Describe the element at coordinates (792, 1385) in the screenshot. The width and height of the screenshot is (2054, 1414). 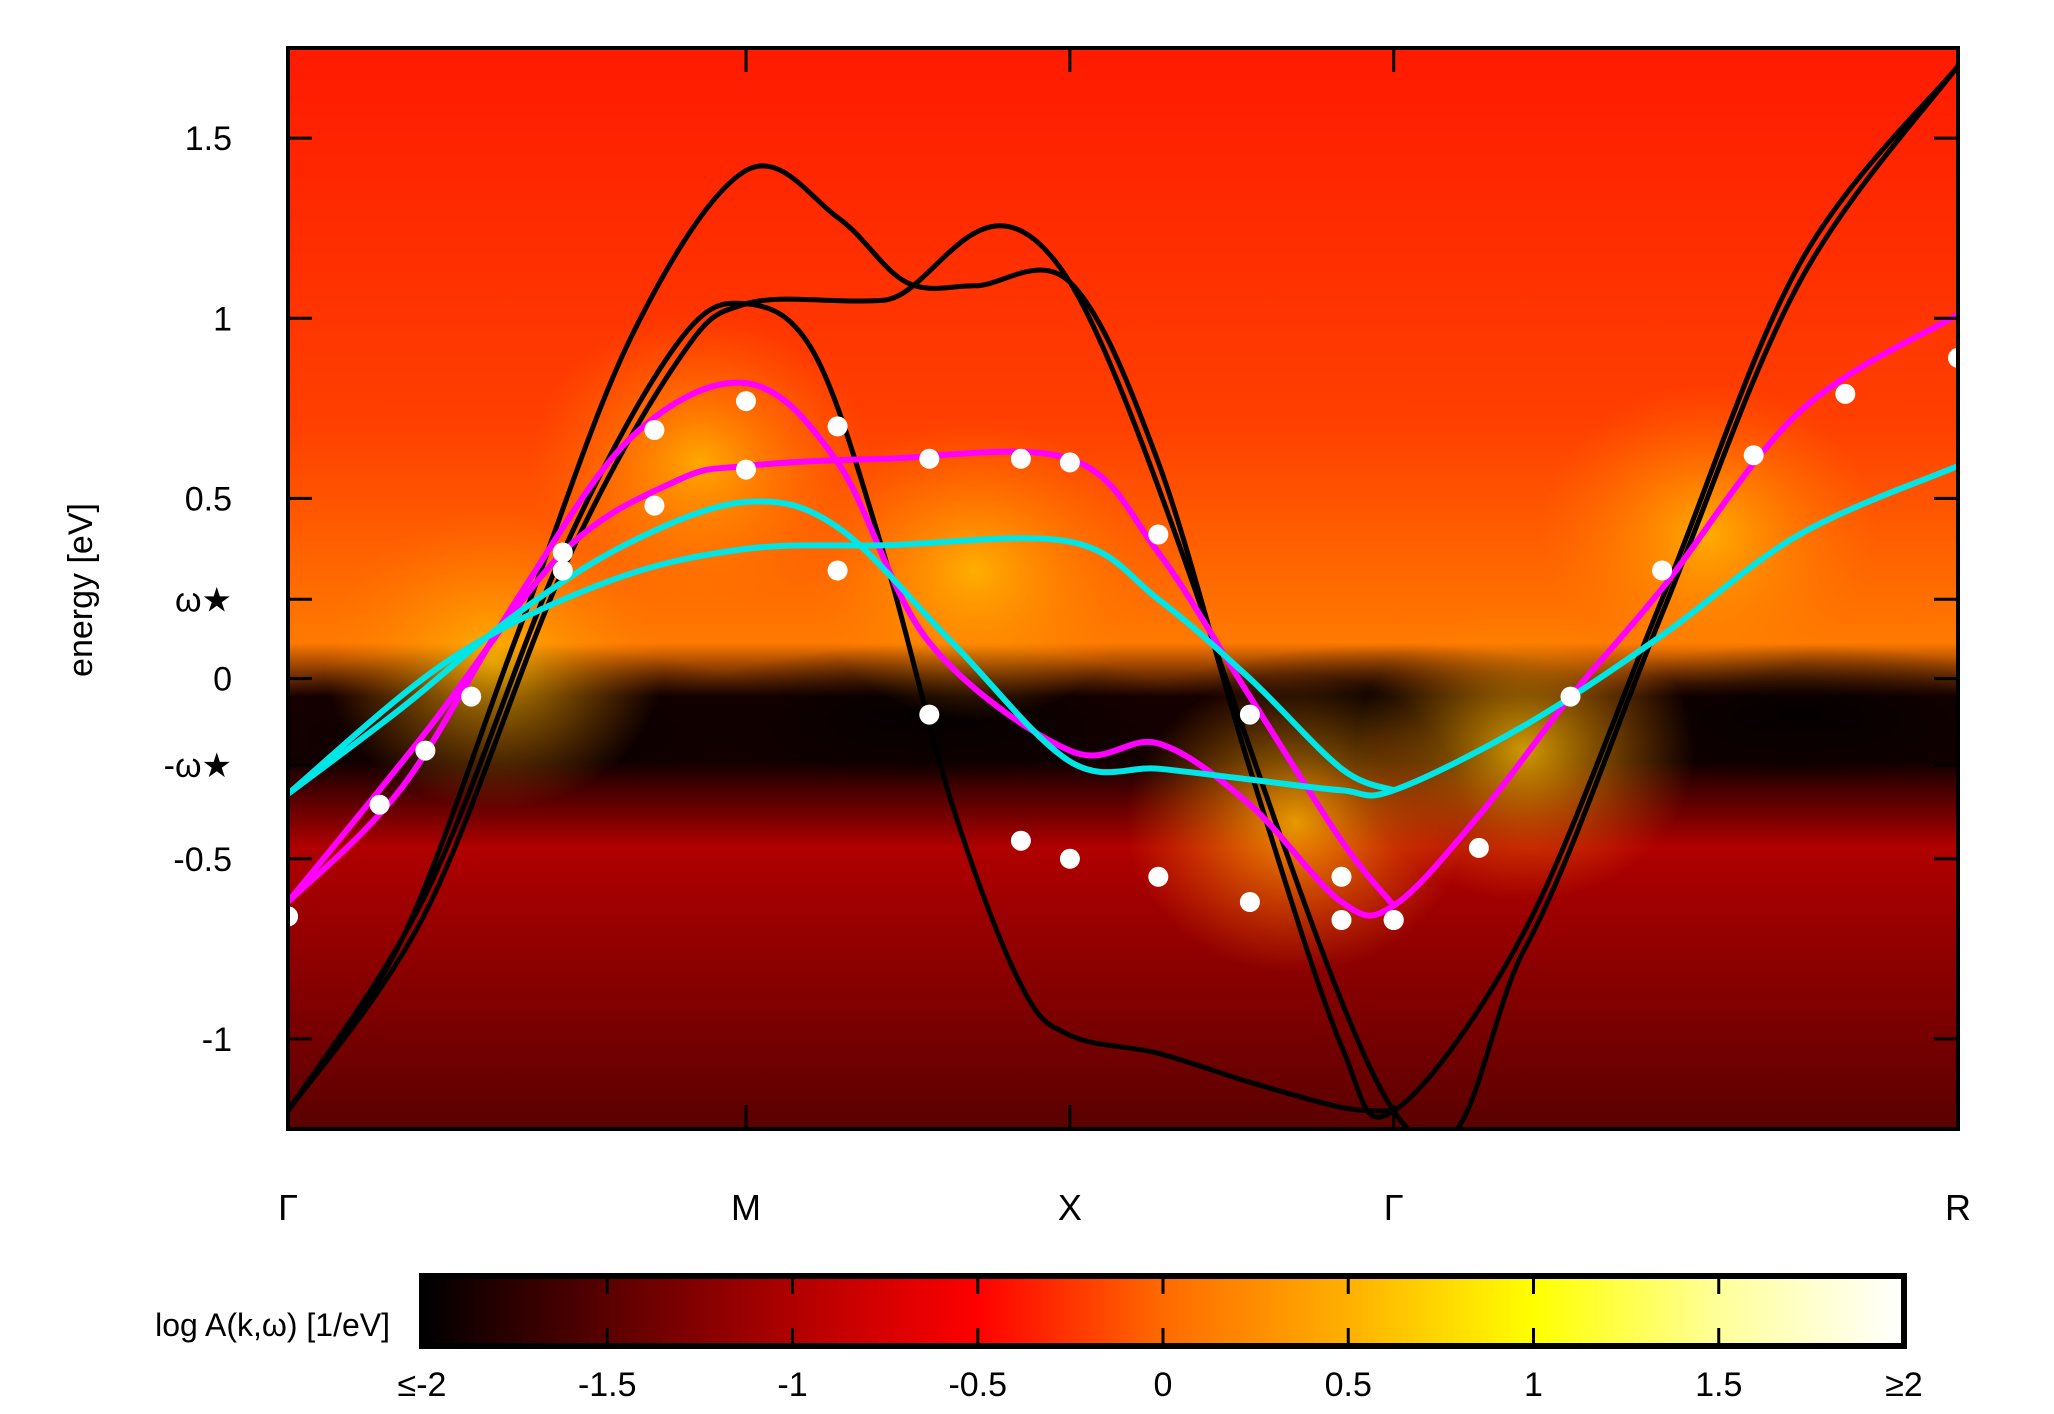
I see `colorbar-tick-label: -1` at that location.